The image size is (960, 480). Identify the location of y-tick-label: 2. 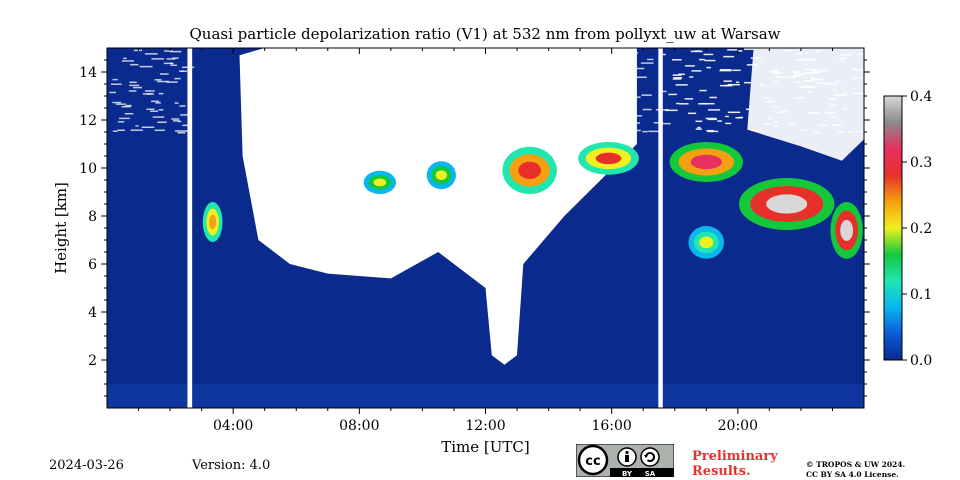
(92, 361).